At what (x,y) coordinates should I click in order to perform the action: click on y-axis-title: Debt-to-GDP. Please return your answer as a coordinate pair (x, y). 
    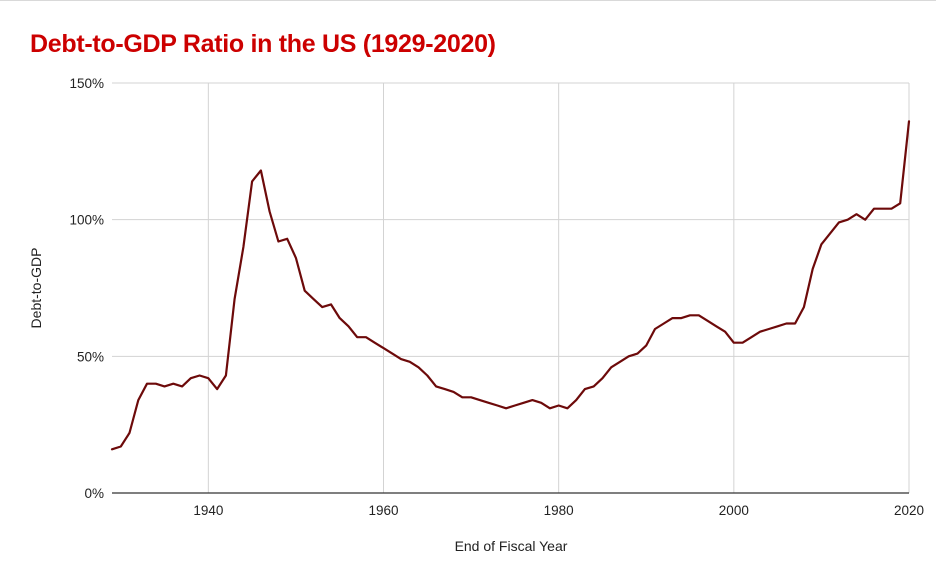
    Looking at the image, I should click on (36, 288).